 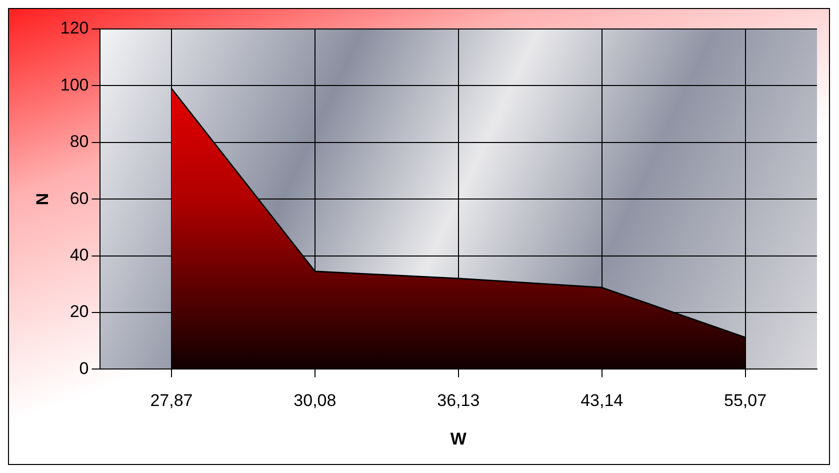 What do you see at coordinates (745, 400) in the screenshot?
I see `x-tick-label: 55,07` at bounding box center [745, 400].